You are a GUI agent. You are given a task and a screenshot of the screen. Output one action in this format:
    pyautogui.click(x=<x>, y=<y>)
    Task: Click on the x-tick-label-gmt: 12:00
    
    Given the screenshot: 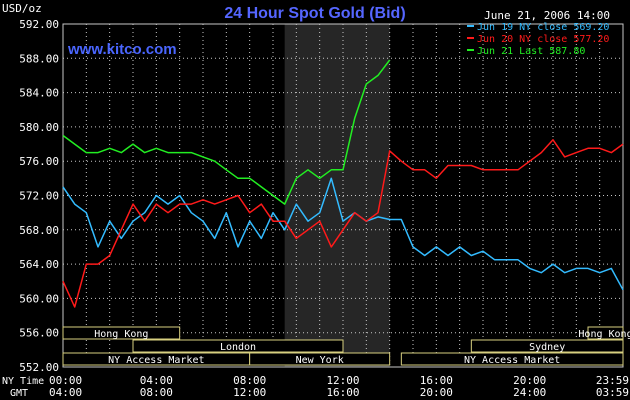 What is the action you would take?
    pyautogui.click(x=249, y=392)
    